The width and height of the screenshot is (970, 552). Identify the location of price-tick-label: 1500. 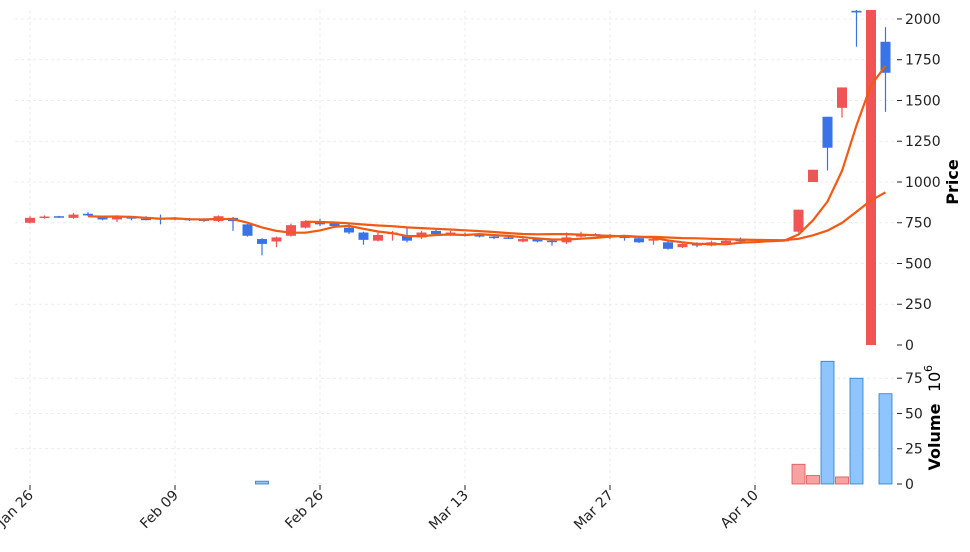
(923, 101).